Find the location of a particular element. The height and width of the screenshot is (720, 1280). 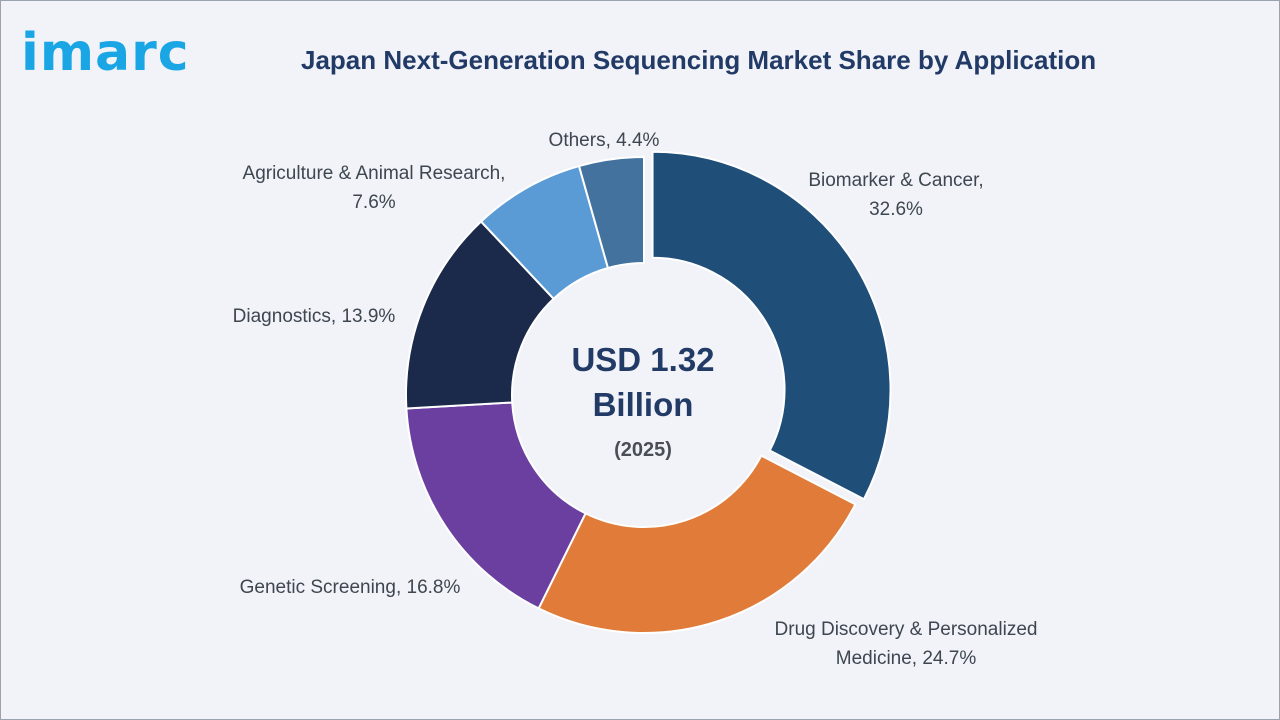

slice-label-genetic-screening: Genetic Screening, 16.8% is located at coordinates (350, 587).